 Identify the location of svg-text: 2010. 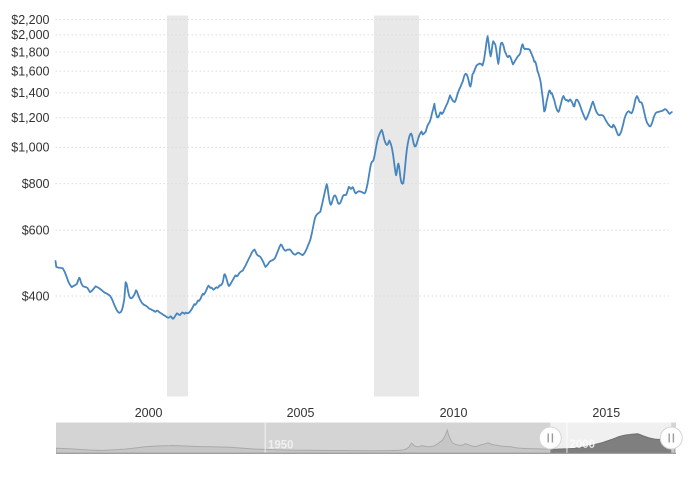
(454, 413).